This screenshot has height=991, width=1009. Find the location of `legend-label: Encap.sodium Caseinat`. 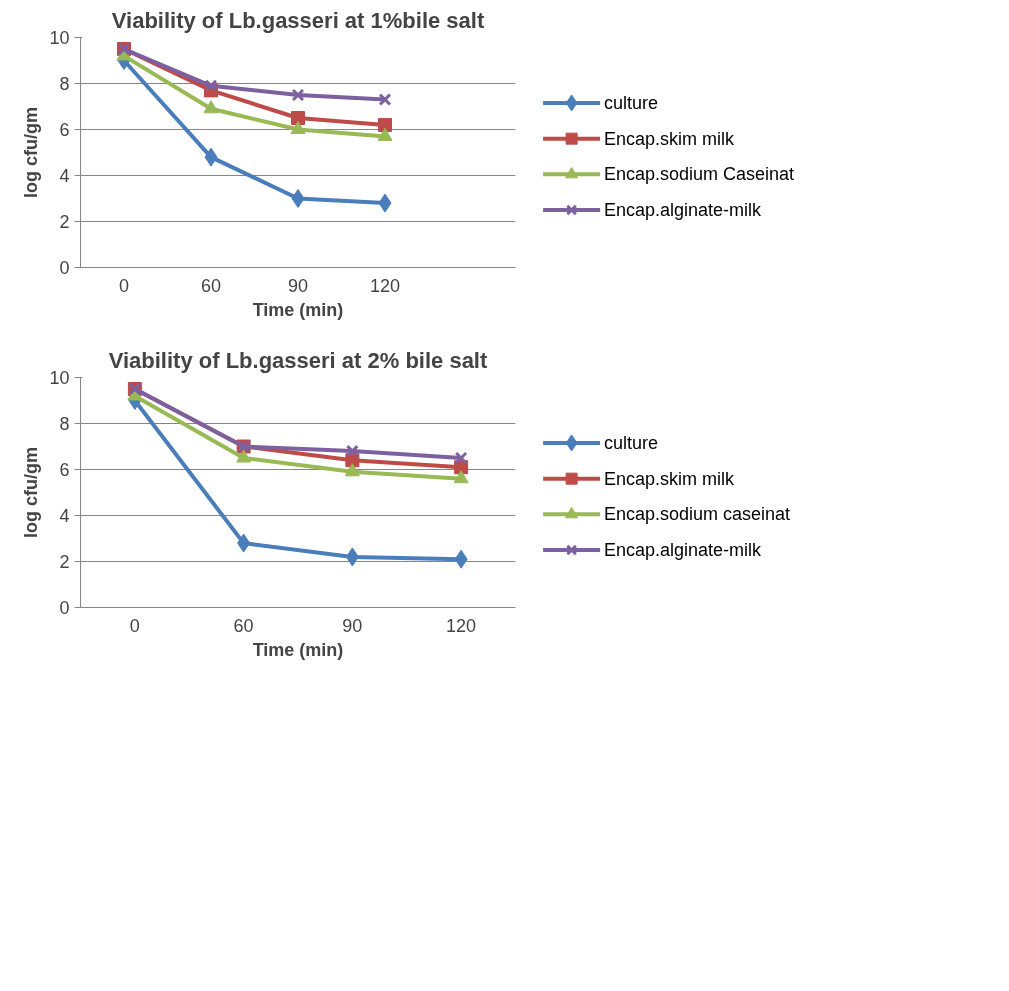

legend-label: Encap.sodium Caseinat is located at coordinates (699, 174).